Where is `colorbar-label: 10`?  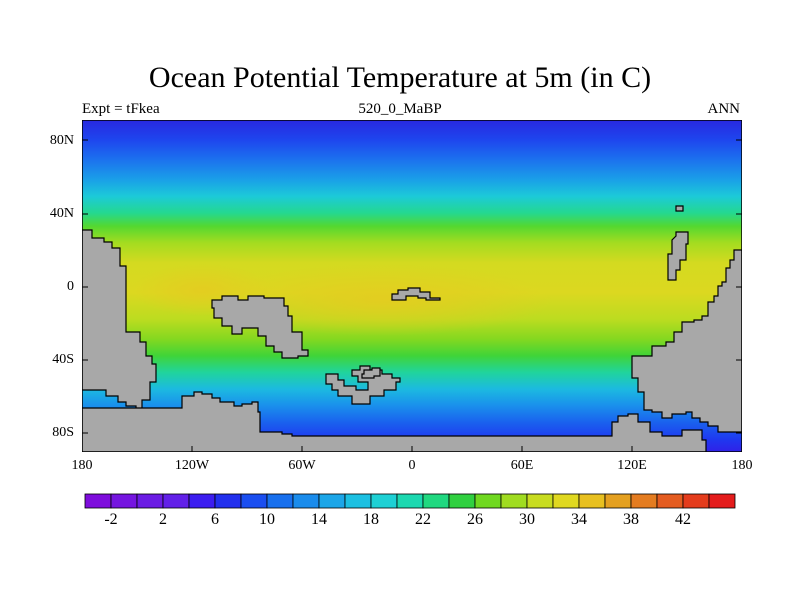 colorbar-label: 10 is located at coordinates (267, 519).